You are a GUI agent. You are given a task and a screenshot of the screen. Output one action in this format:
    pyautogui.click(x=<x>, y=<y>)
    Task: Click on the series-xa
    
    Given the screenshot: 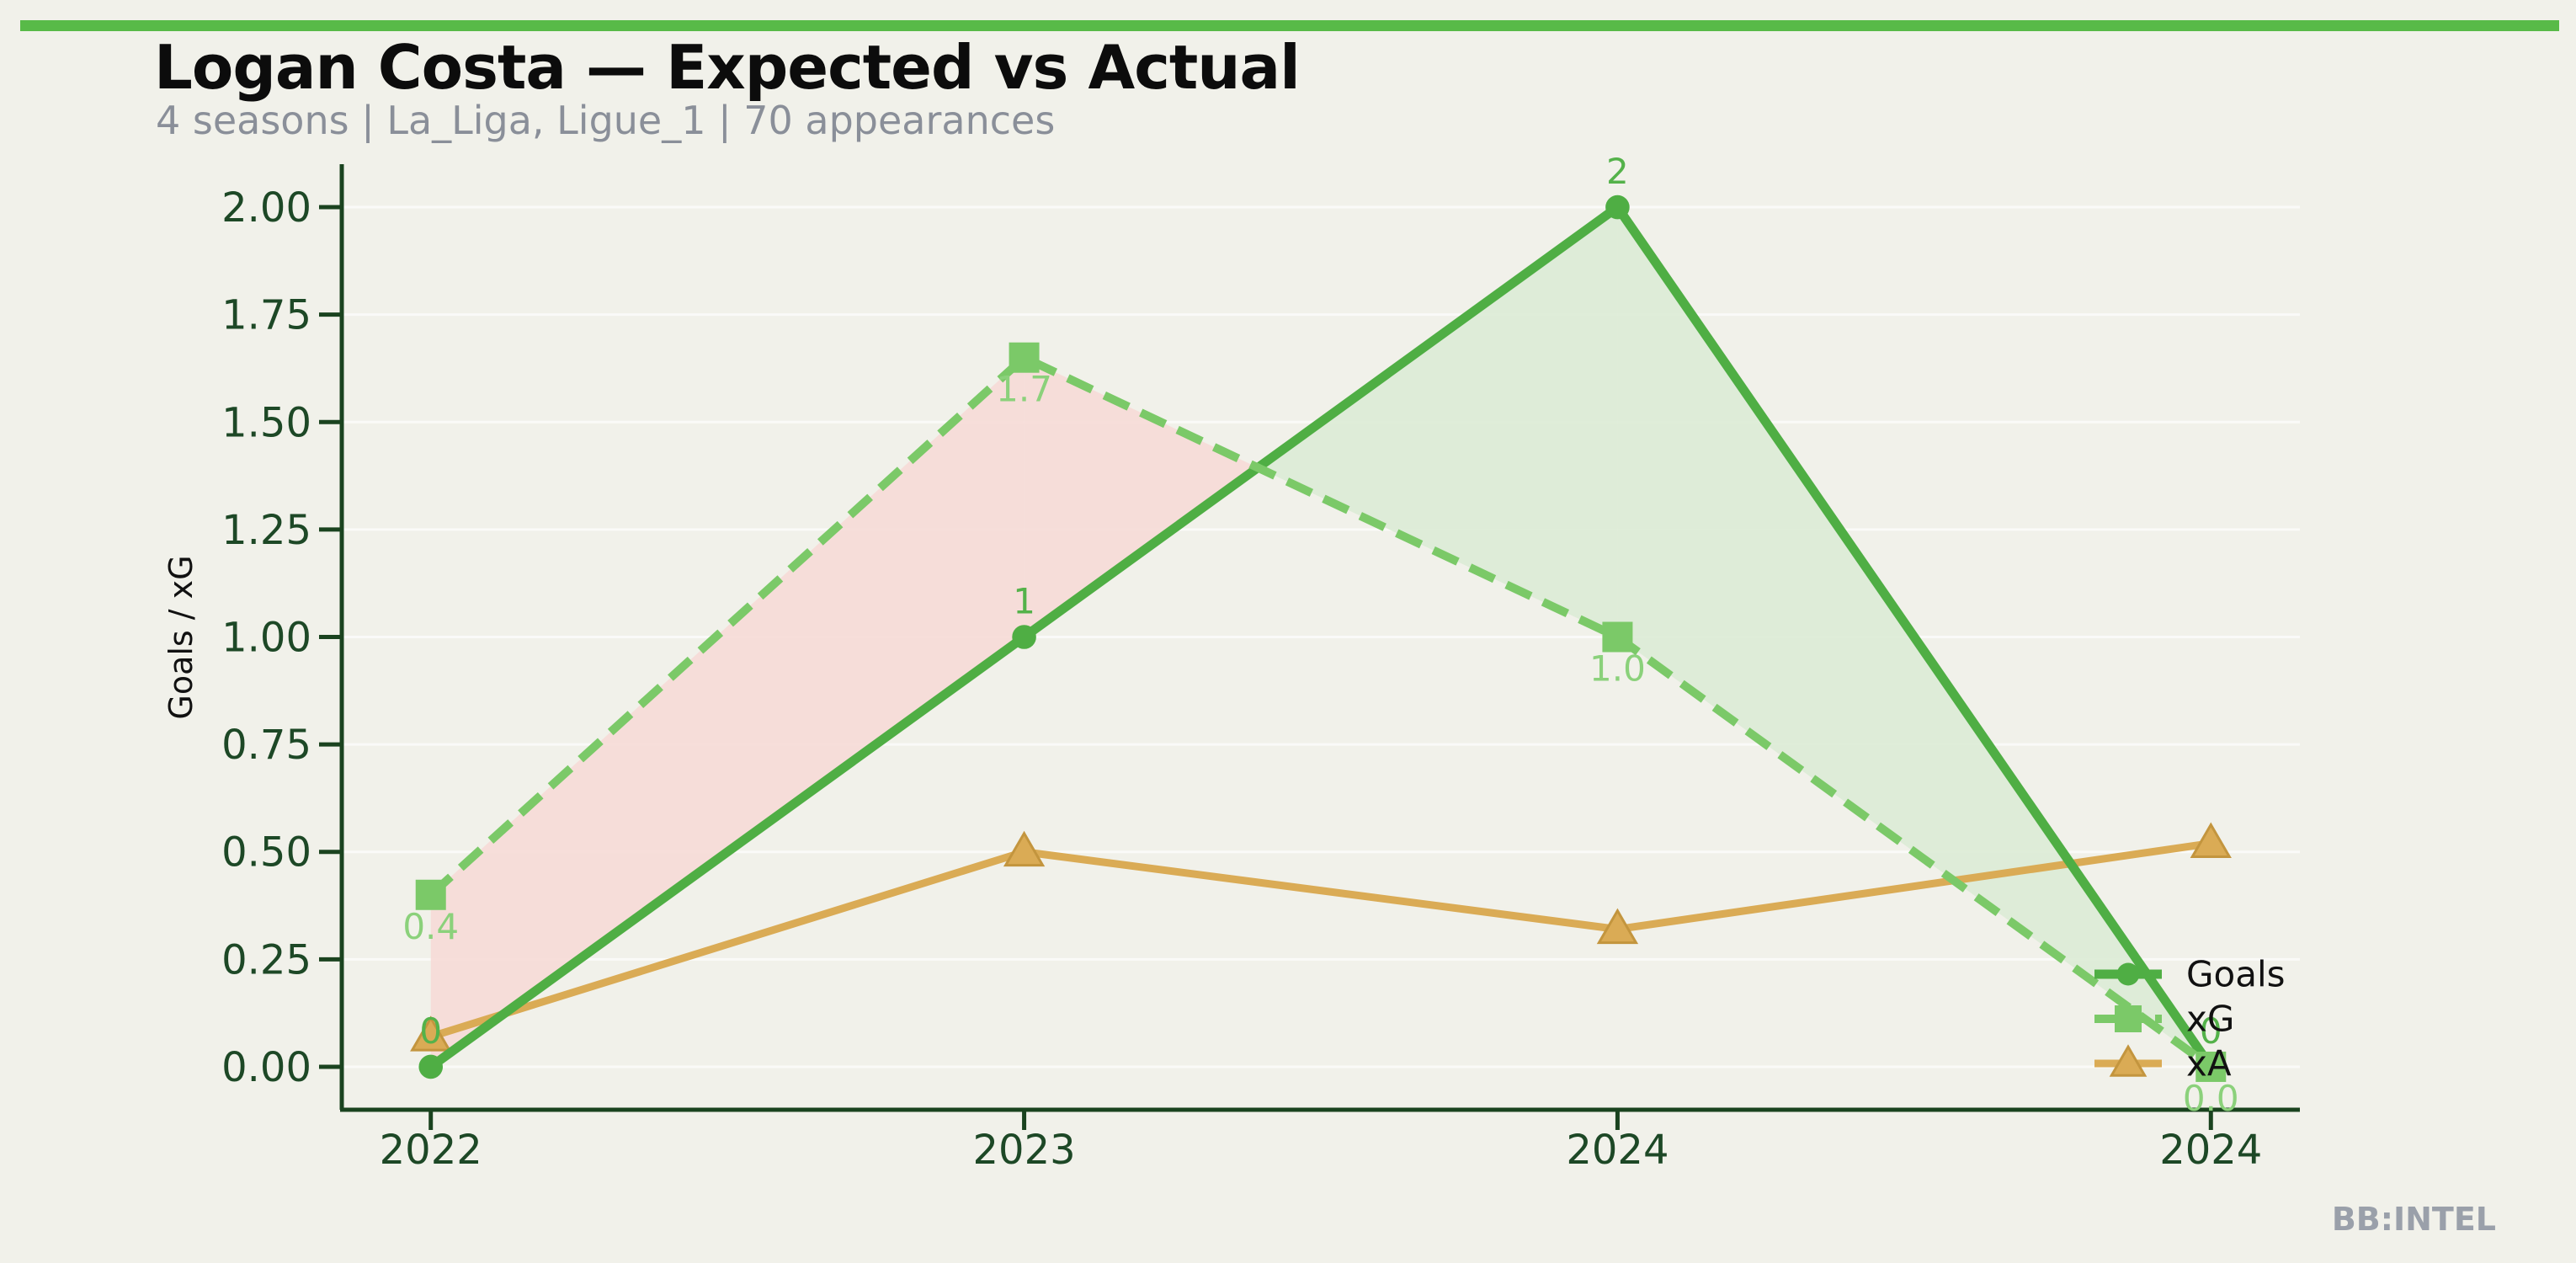 What is the action you would take?
    pyautogui.click(x=1321, y=937)
    